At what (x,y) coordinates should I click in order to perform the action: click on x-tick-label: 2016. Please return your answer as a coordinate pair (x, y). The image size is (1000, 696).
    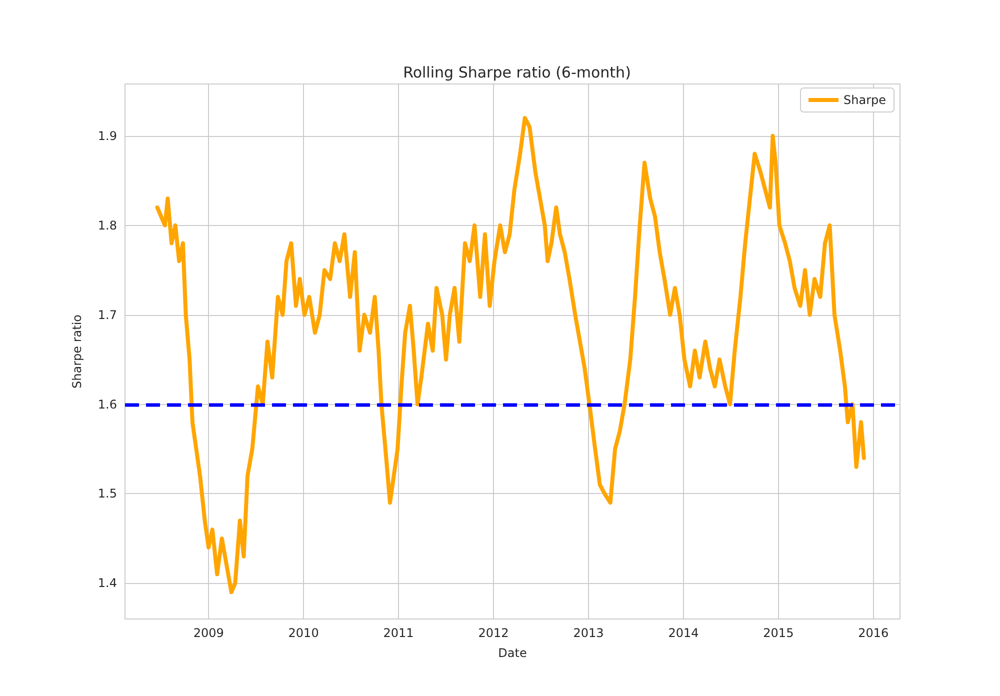
    Looking at the image, I should click on (873, 633).